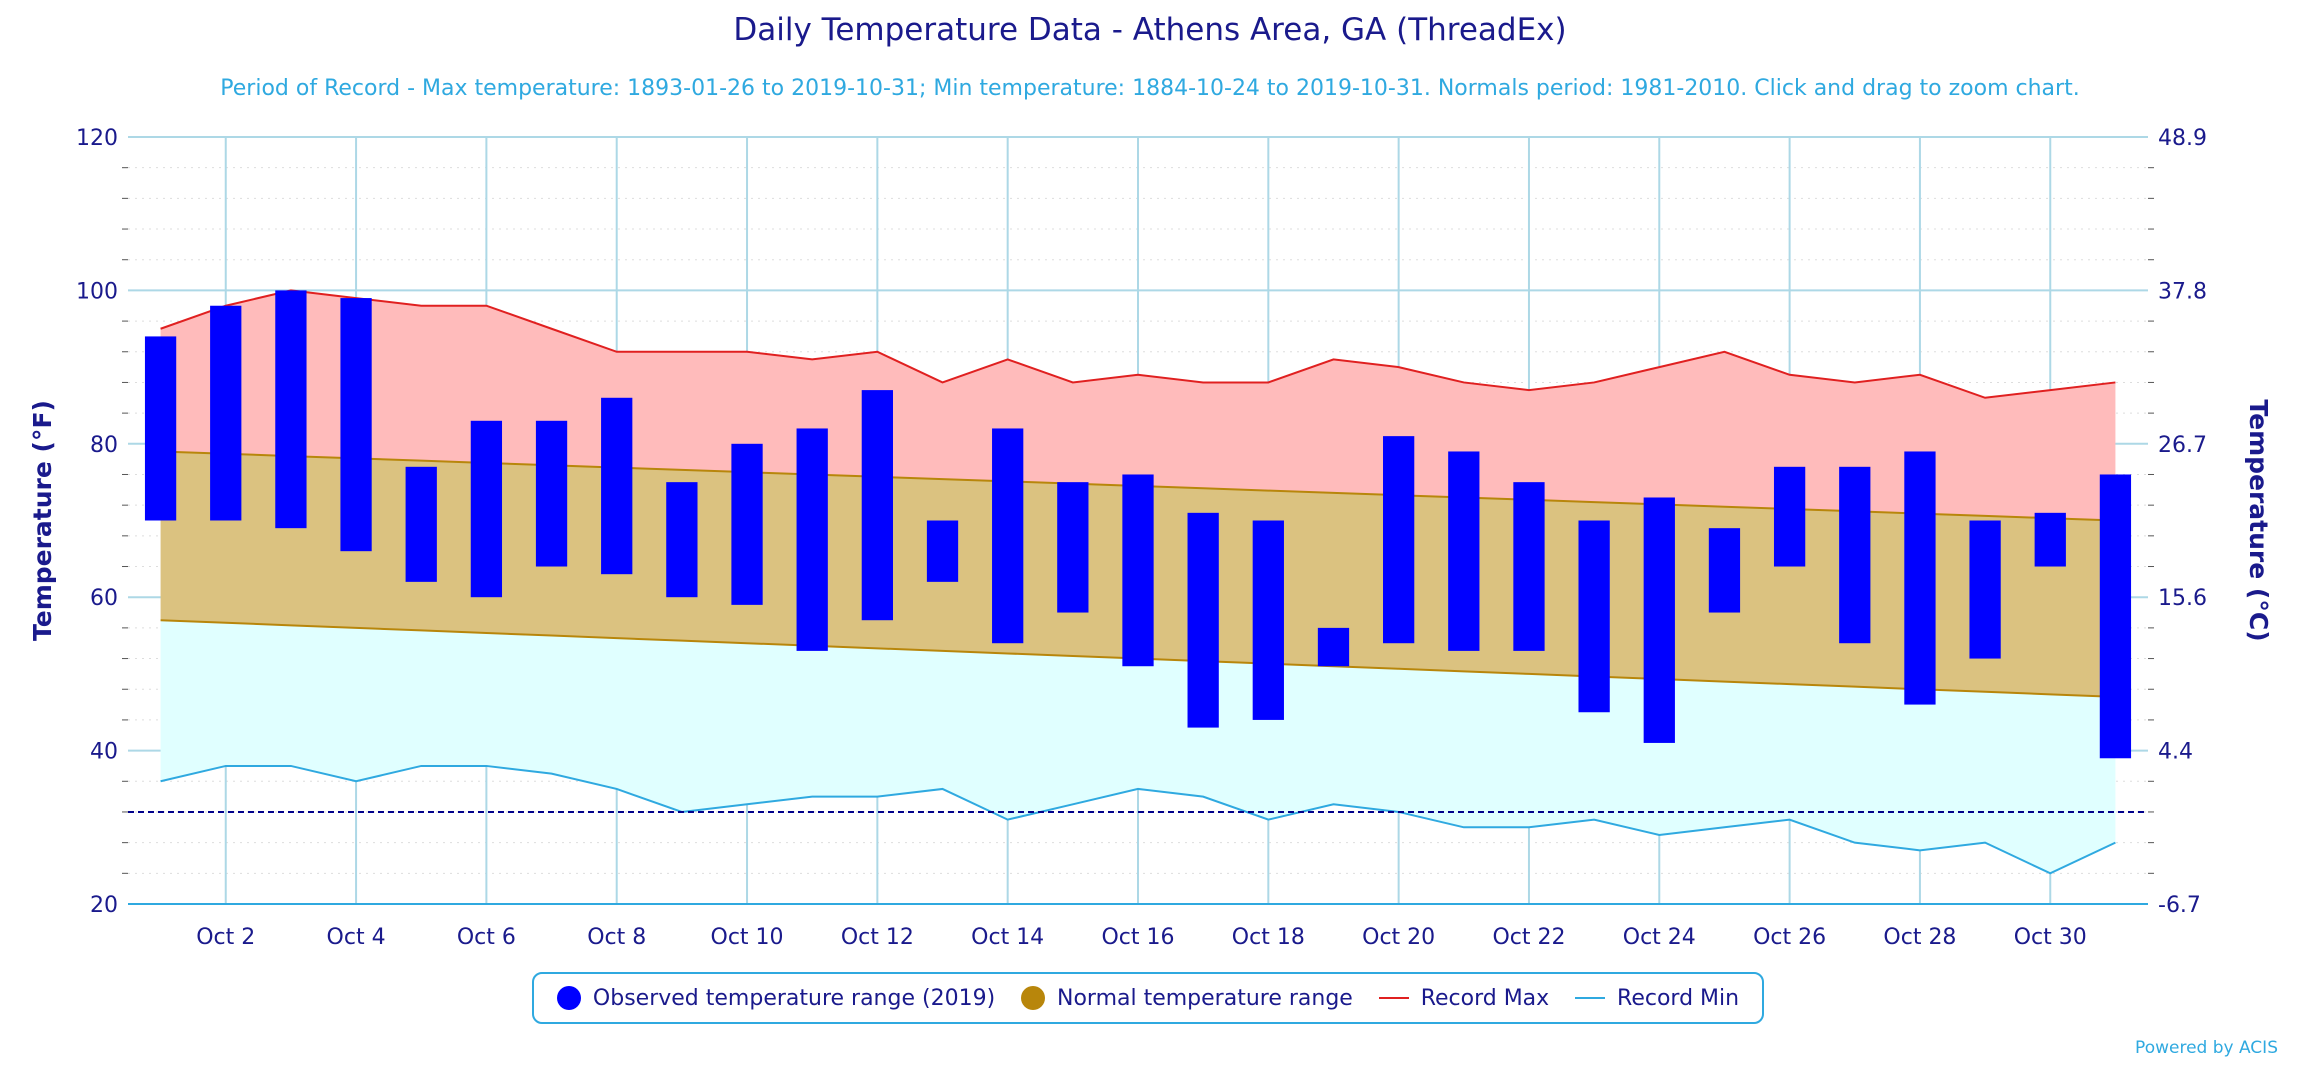  Describe the element at coordinates (104, 598) in the screenshot. I see `y-tick-left: 60` at that location.